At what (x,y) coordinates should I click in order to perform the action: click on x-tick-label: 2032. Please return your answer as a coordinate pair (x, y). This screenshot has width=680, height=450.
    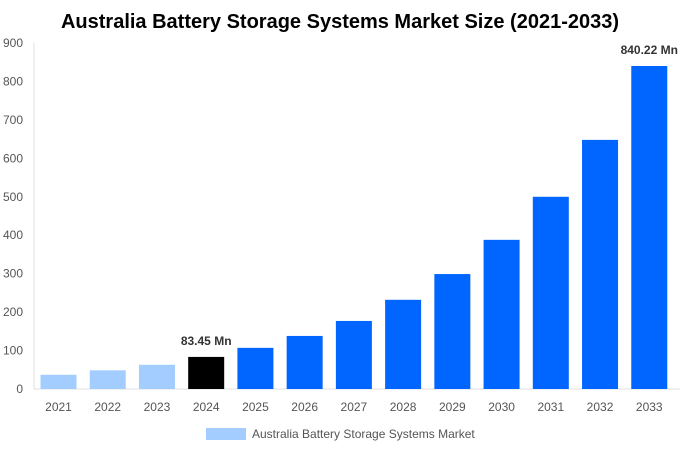
    Looking at the image, I should click on (600, 407).